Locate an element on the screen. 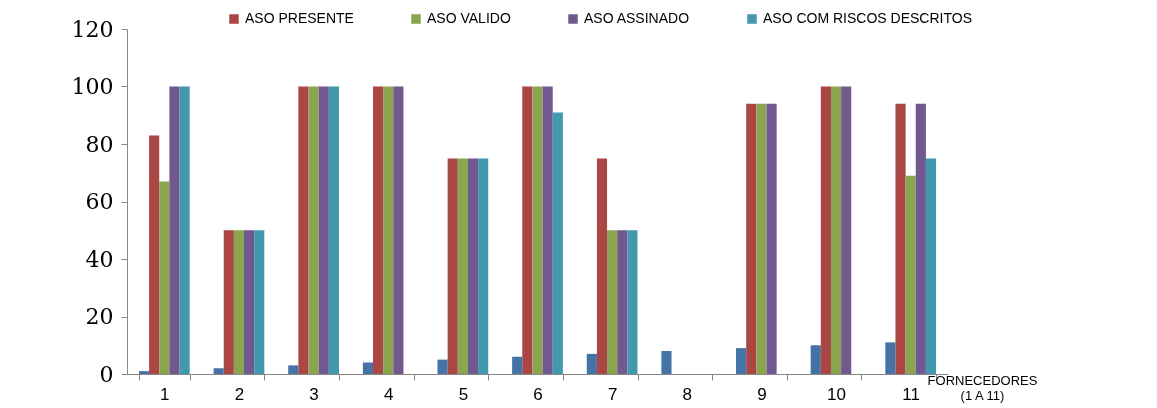 This screenshot has width=1157, height=408. y-tick-label: 120 is located at coordinates (92, 29).